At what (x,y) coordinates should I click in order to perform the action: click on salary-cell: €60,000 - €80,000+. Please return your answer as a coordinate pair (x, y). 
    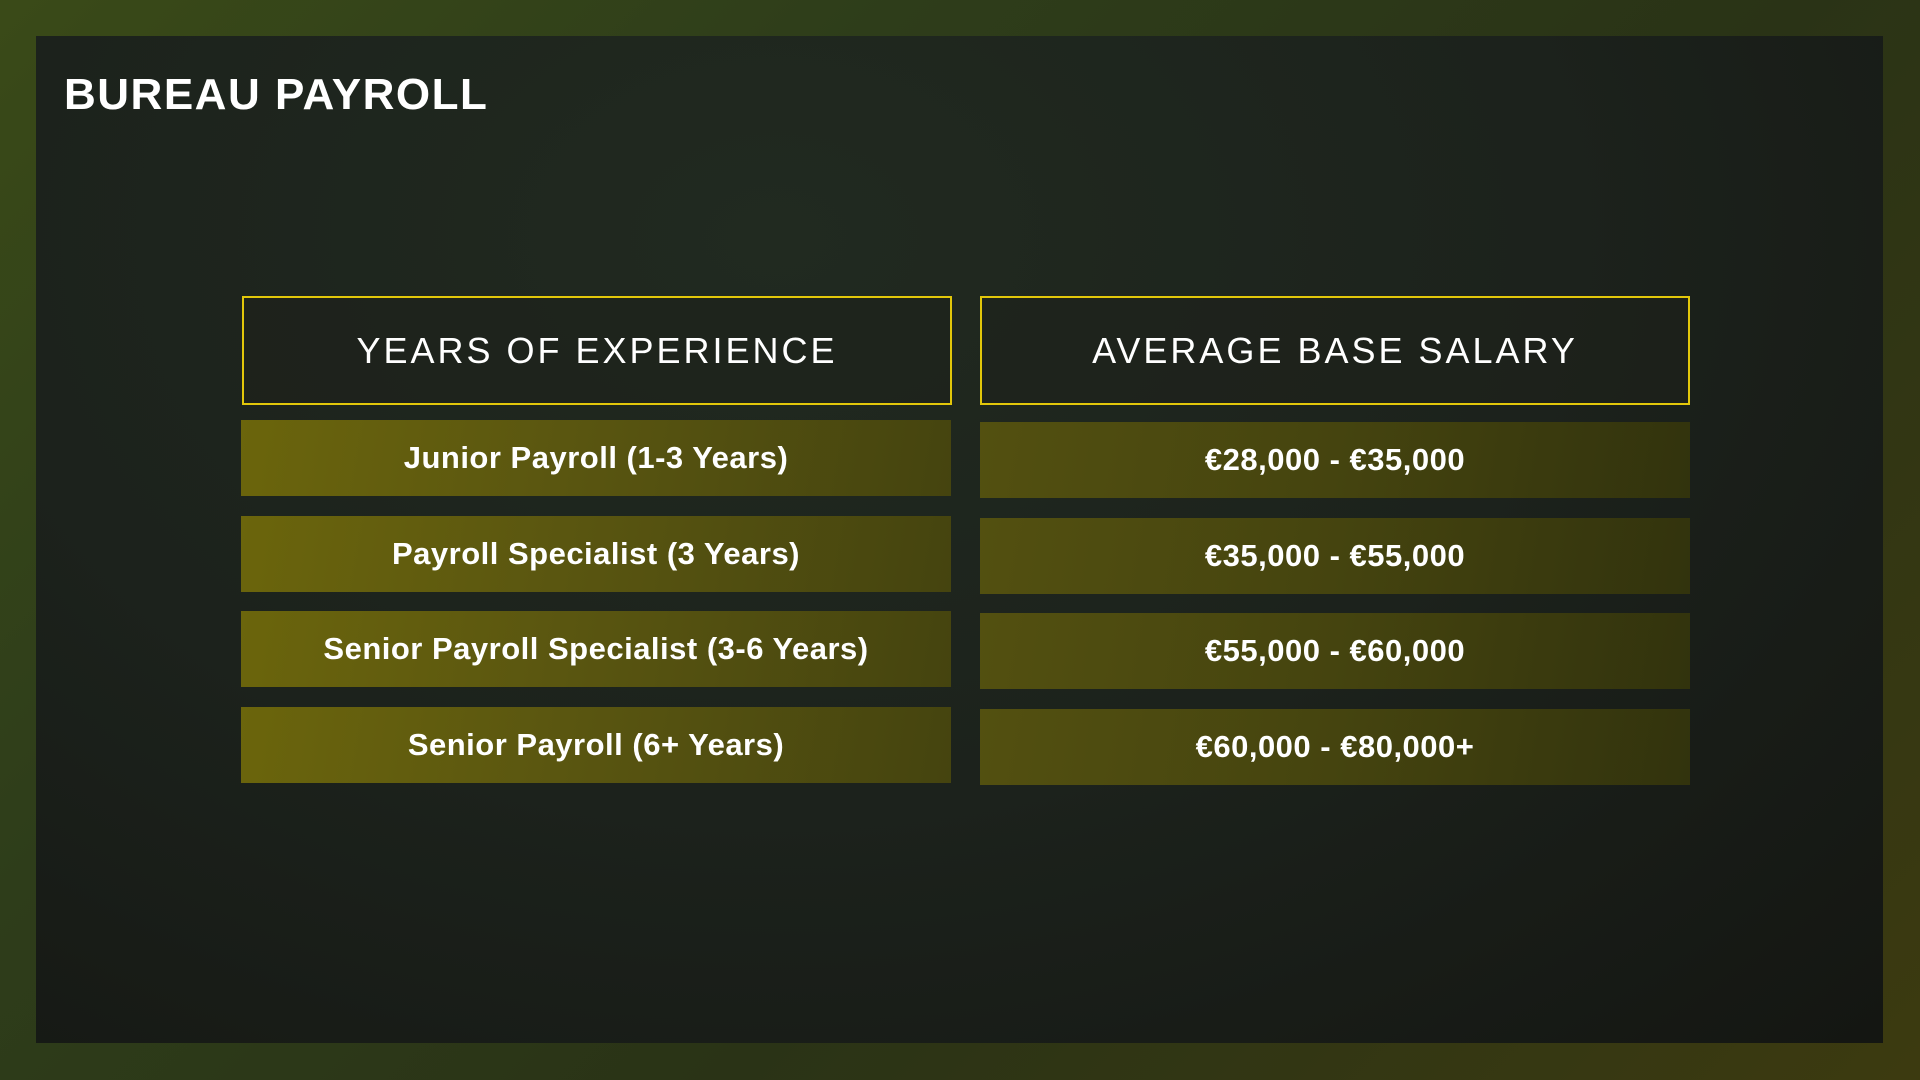
    Looking at the image, I should click on (1335, 747).